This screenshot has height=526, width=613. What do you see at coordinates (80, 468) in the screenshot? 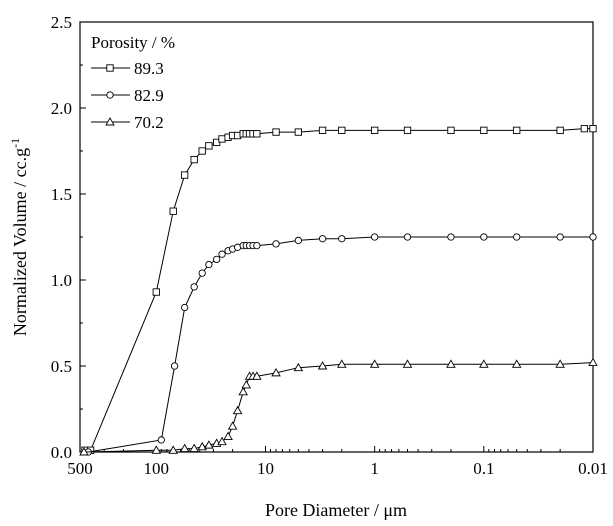
I see `x-tick-label: 500` at bounding box center [80, 468].